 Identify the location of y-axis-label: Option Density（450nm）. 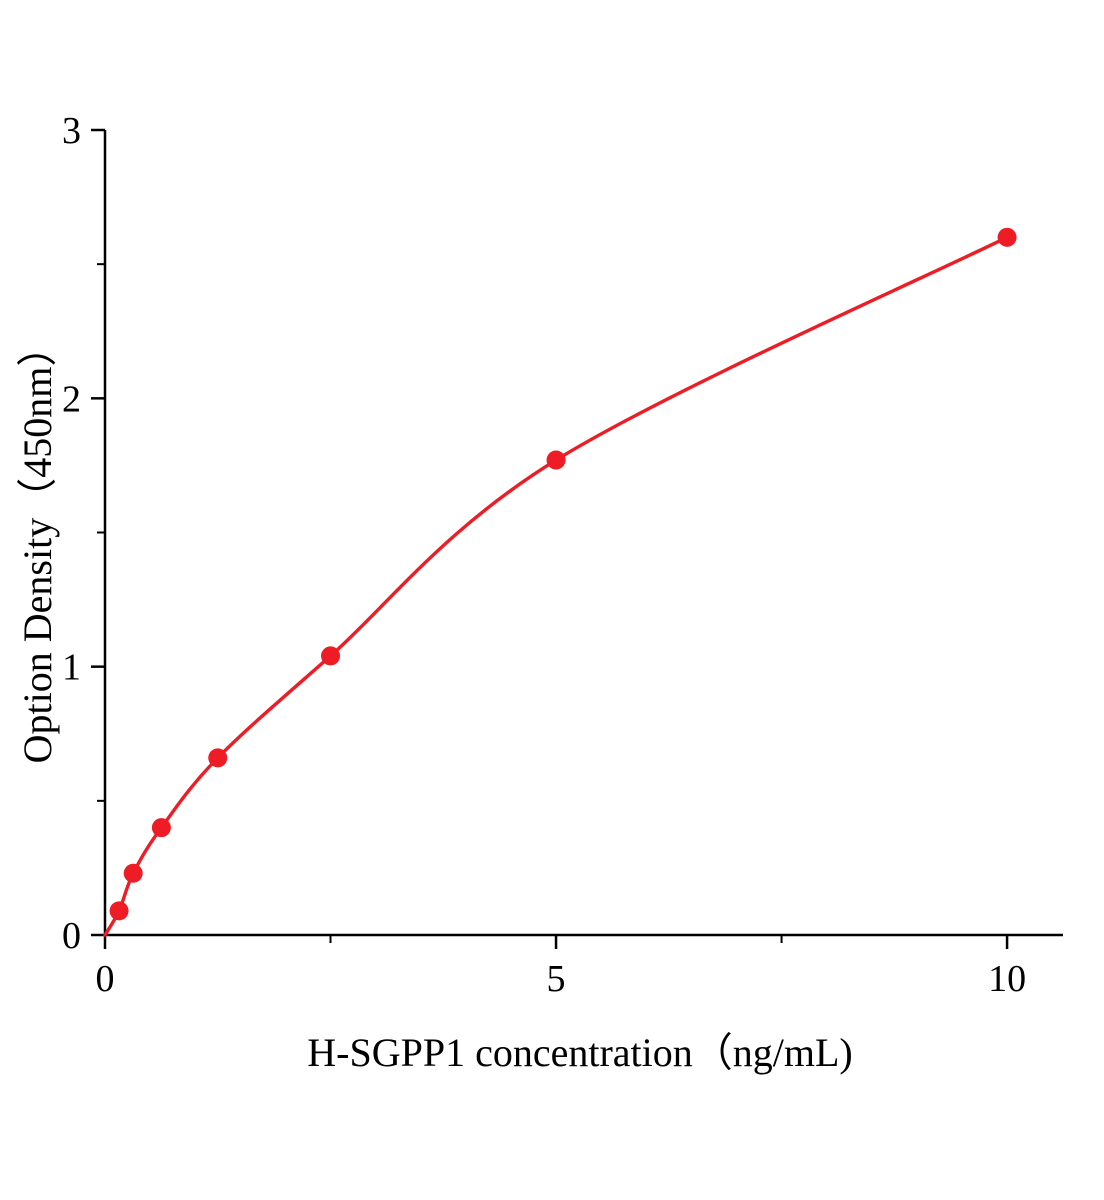
(37, 545).